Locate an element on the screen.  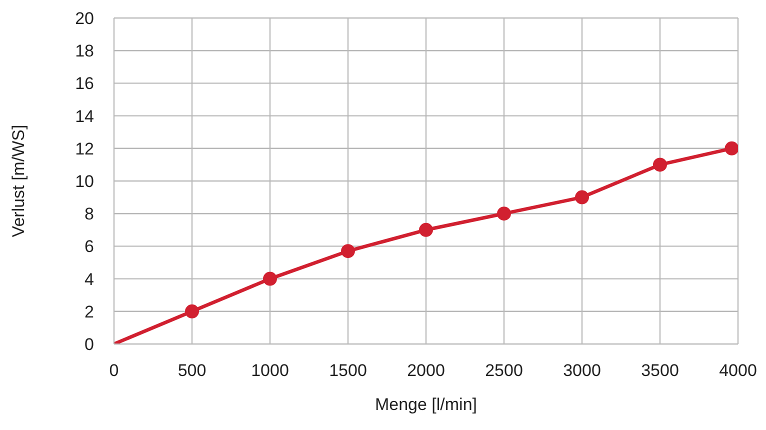
x-tick-label: 500 is located at coordinates (192, 370).